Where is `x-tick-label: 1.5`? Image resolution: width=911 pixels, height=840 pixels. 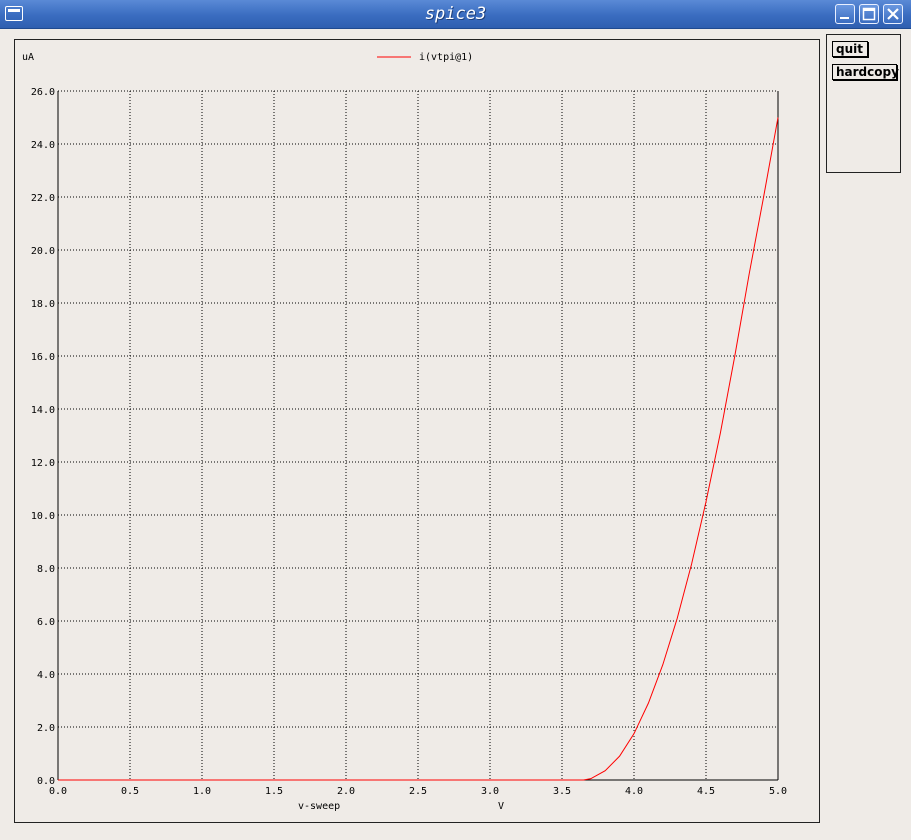 x-tick-label: 1.5 is located at coordinates (274, 791).